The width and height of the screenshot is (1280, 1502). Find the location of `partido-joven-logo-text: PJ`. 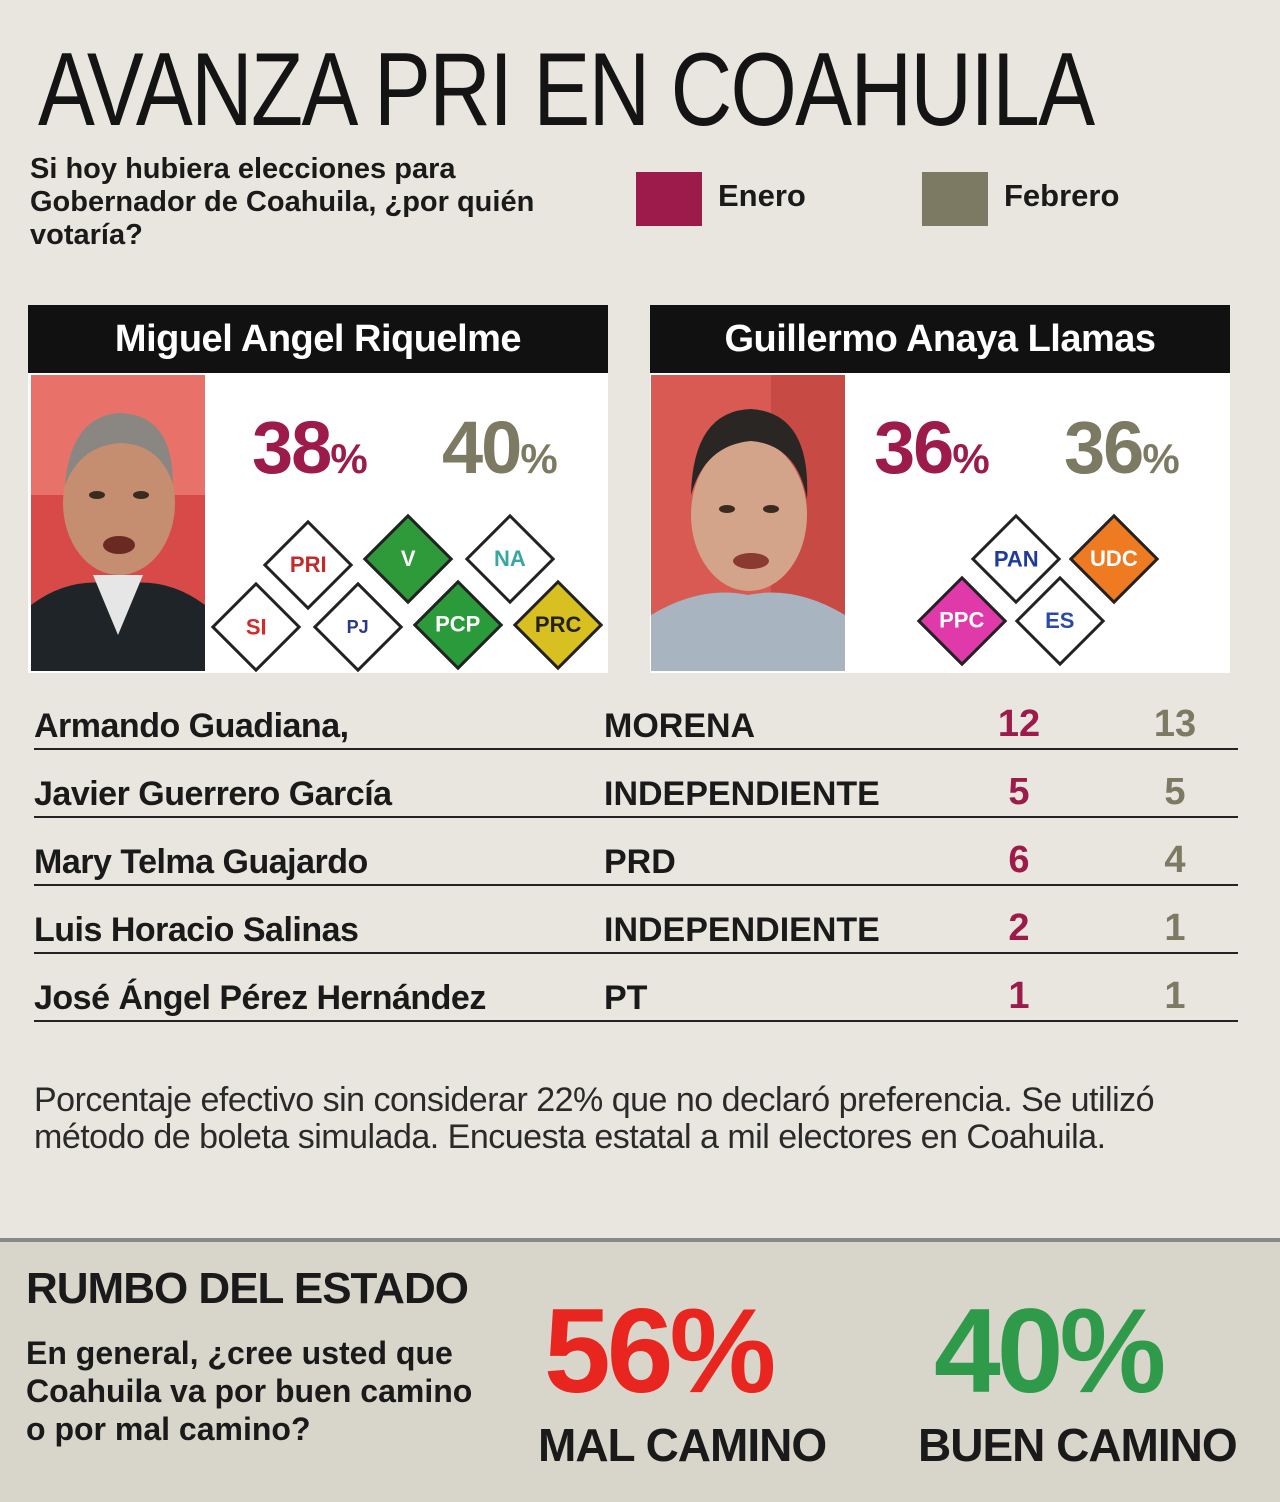

partido-joven-logo-text: PJ is located at coordinates (358, 626).